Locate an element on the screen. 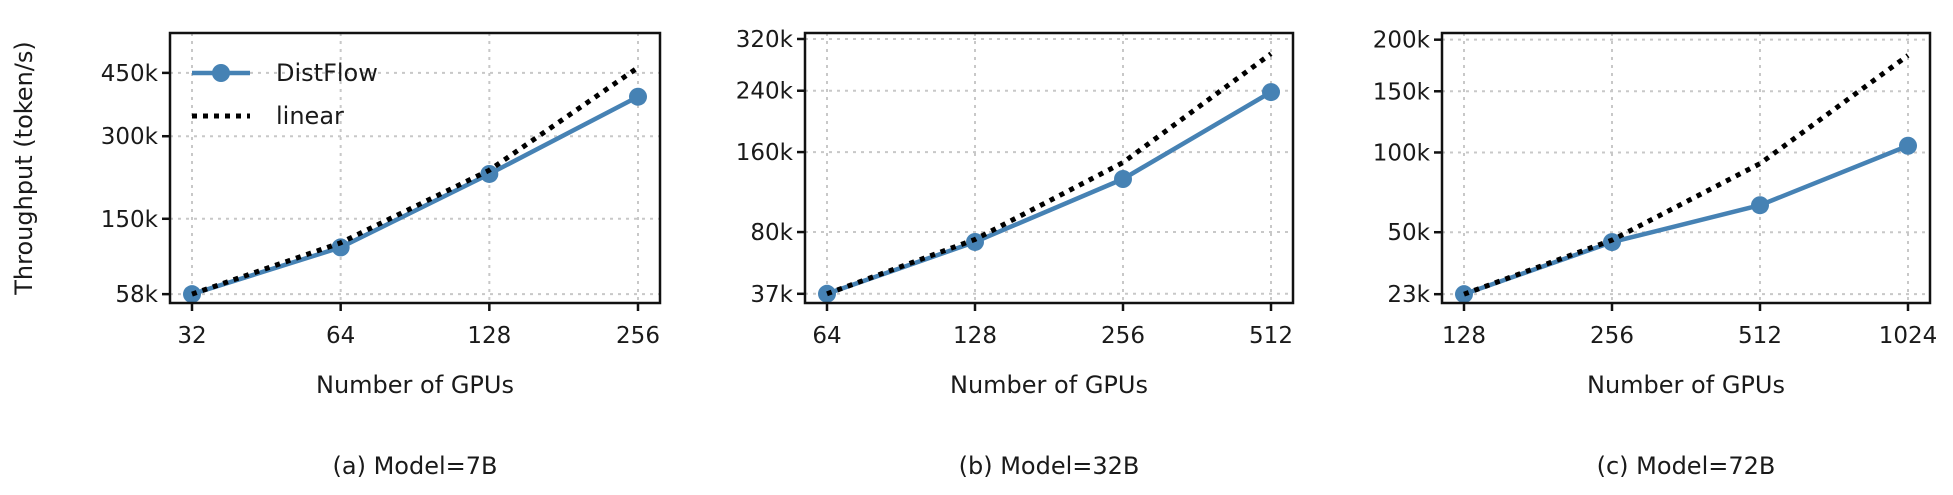 This screenshot has width=1953, height=495. y-tick-label: 23k is located at coordinates (1408, 295).